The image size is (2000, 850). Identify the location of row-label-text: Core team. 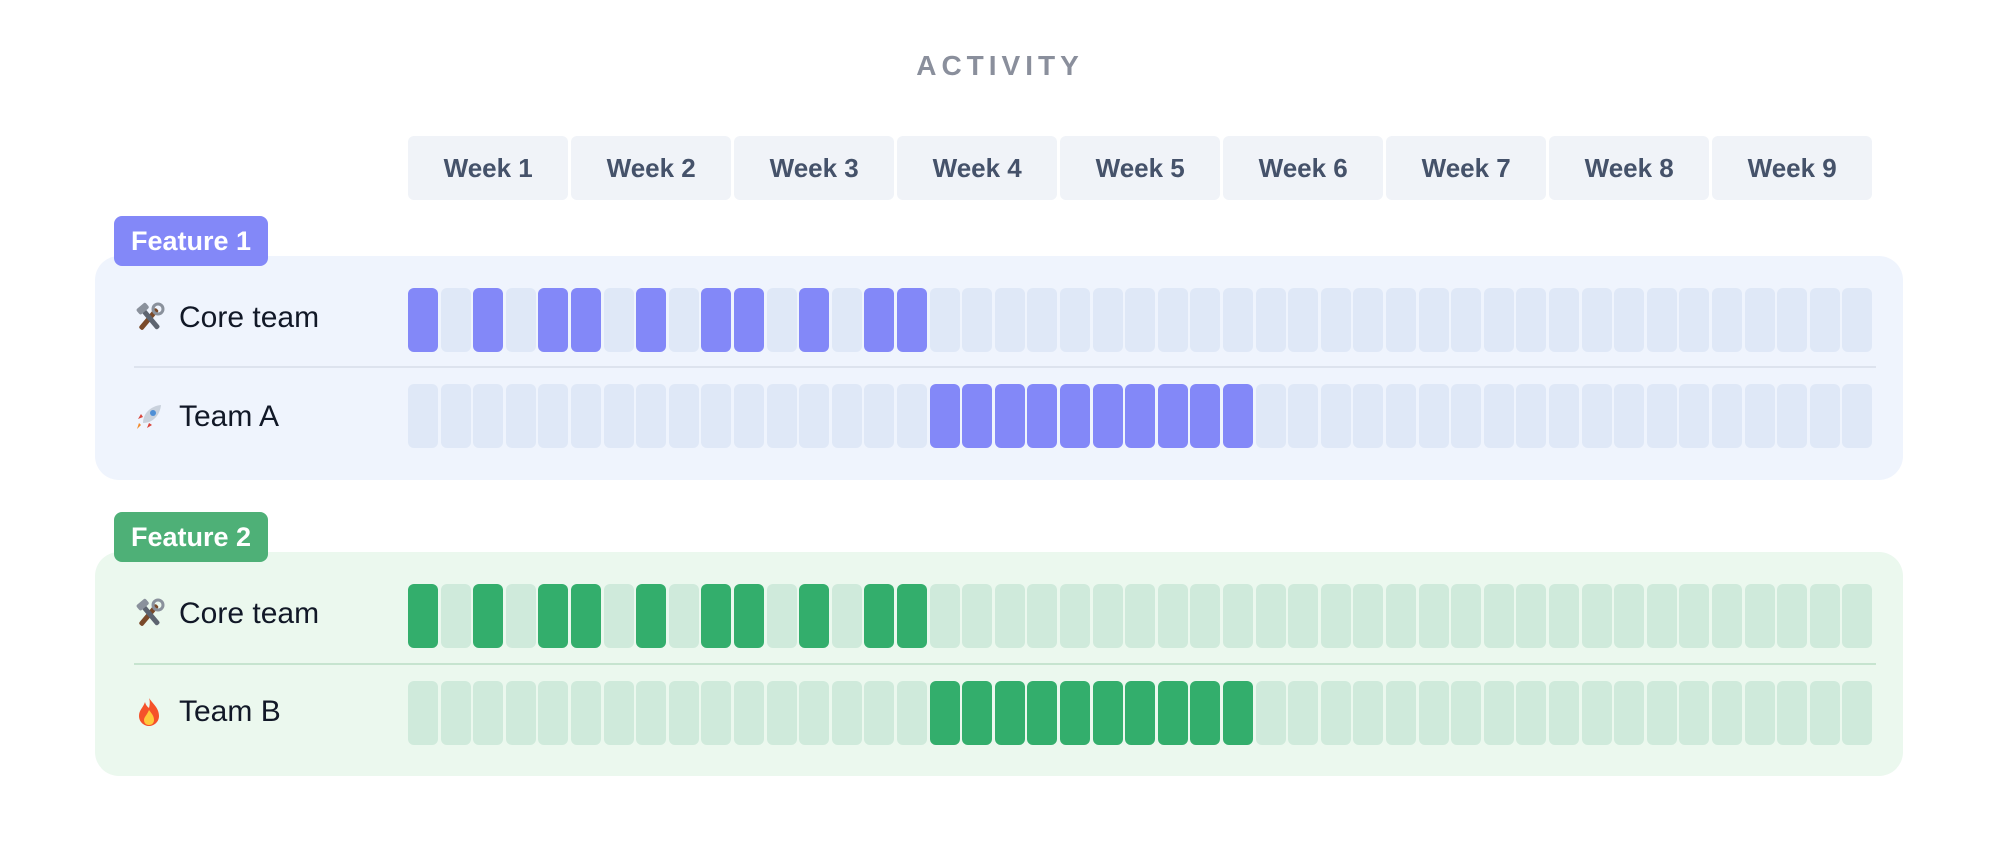
(249, 317).